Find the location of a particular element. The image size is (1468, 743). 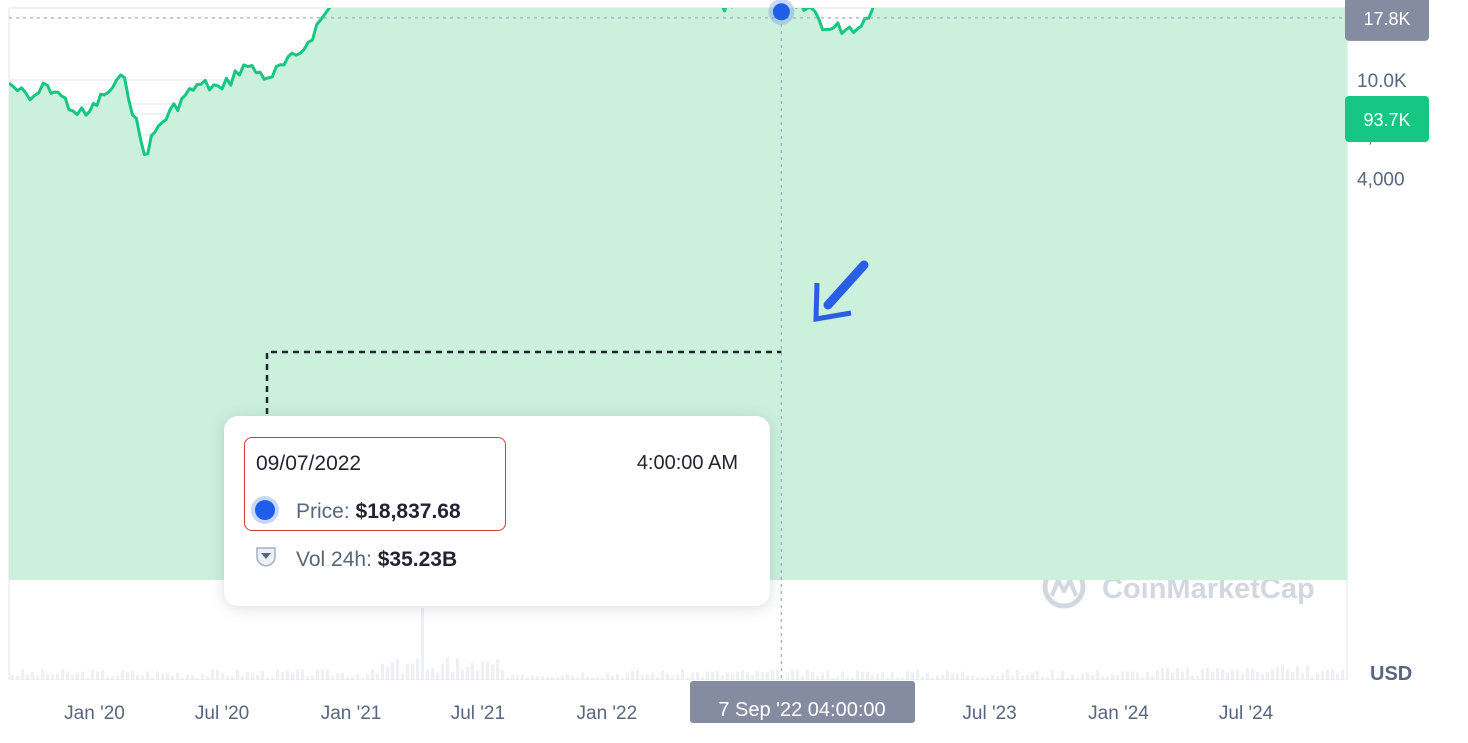

crosshair-price-label: 17.8K is located at coordinates (1386, 19).